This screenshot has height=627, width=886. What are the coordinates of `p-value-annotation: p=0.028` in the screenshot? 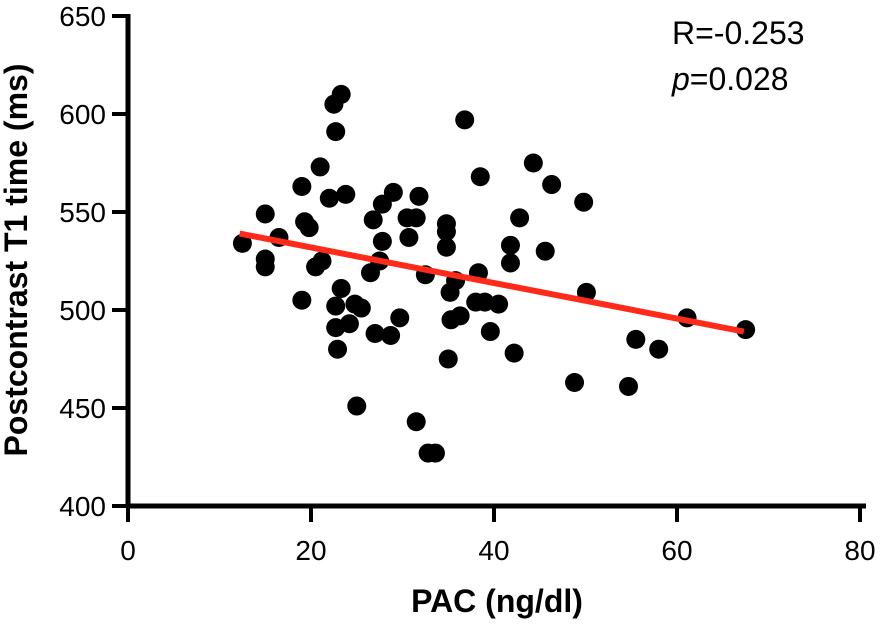 It's located at (730, 79).